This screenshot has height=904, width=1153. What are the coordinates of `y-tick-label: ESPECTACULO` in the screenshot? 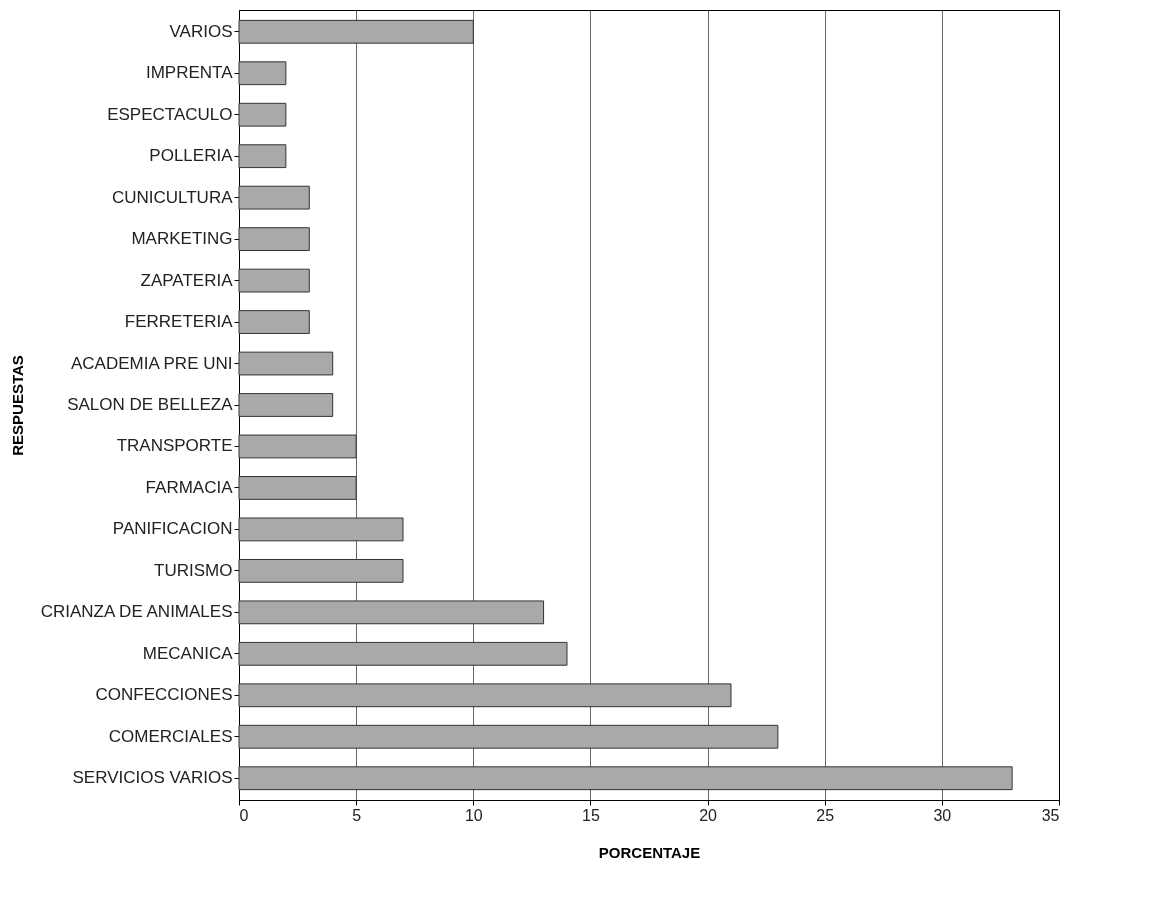 It's located at (170, 114).